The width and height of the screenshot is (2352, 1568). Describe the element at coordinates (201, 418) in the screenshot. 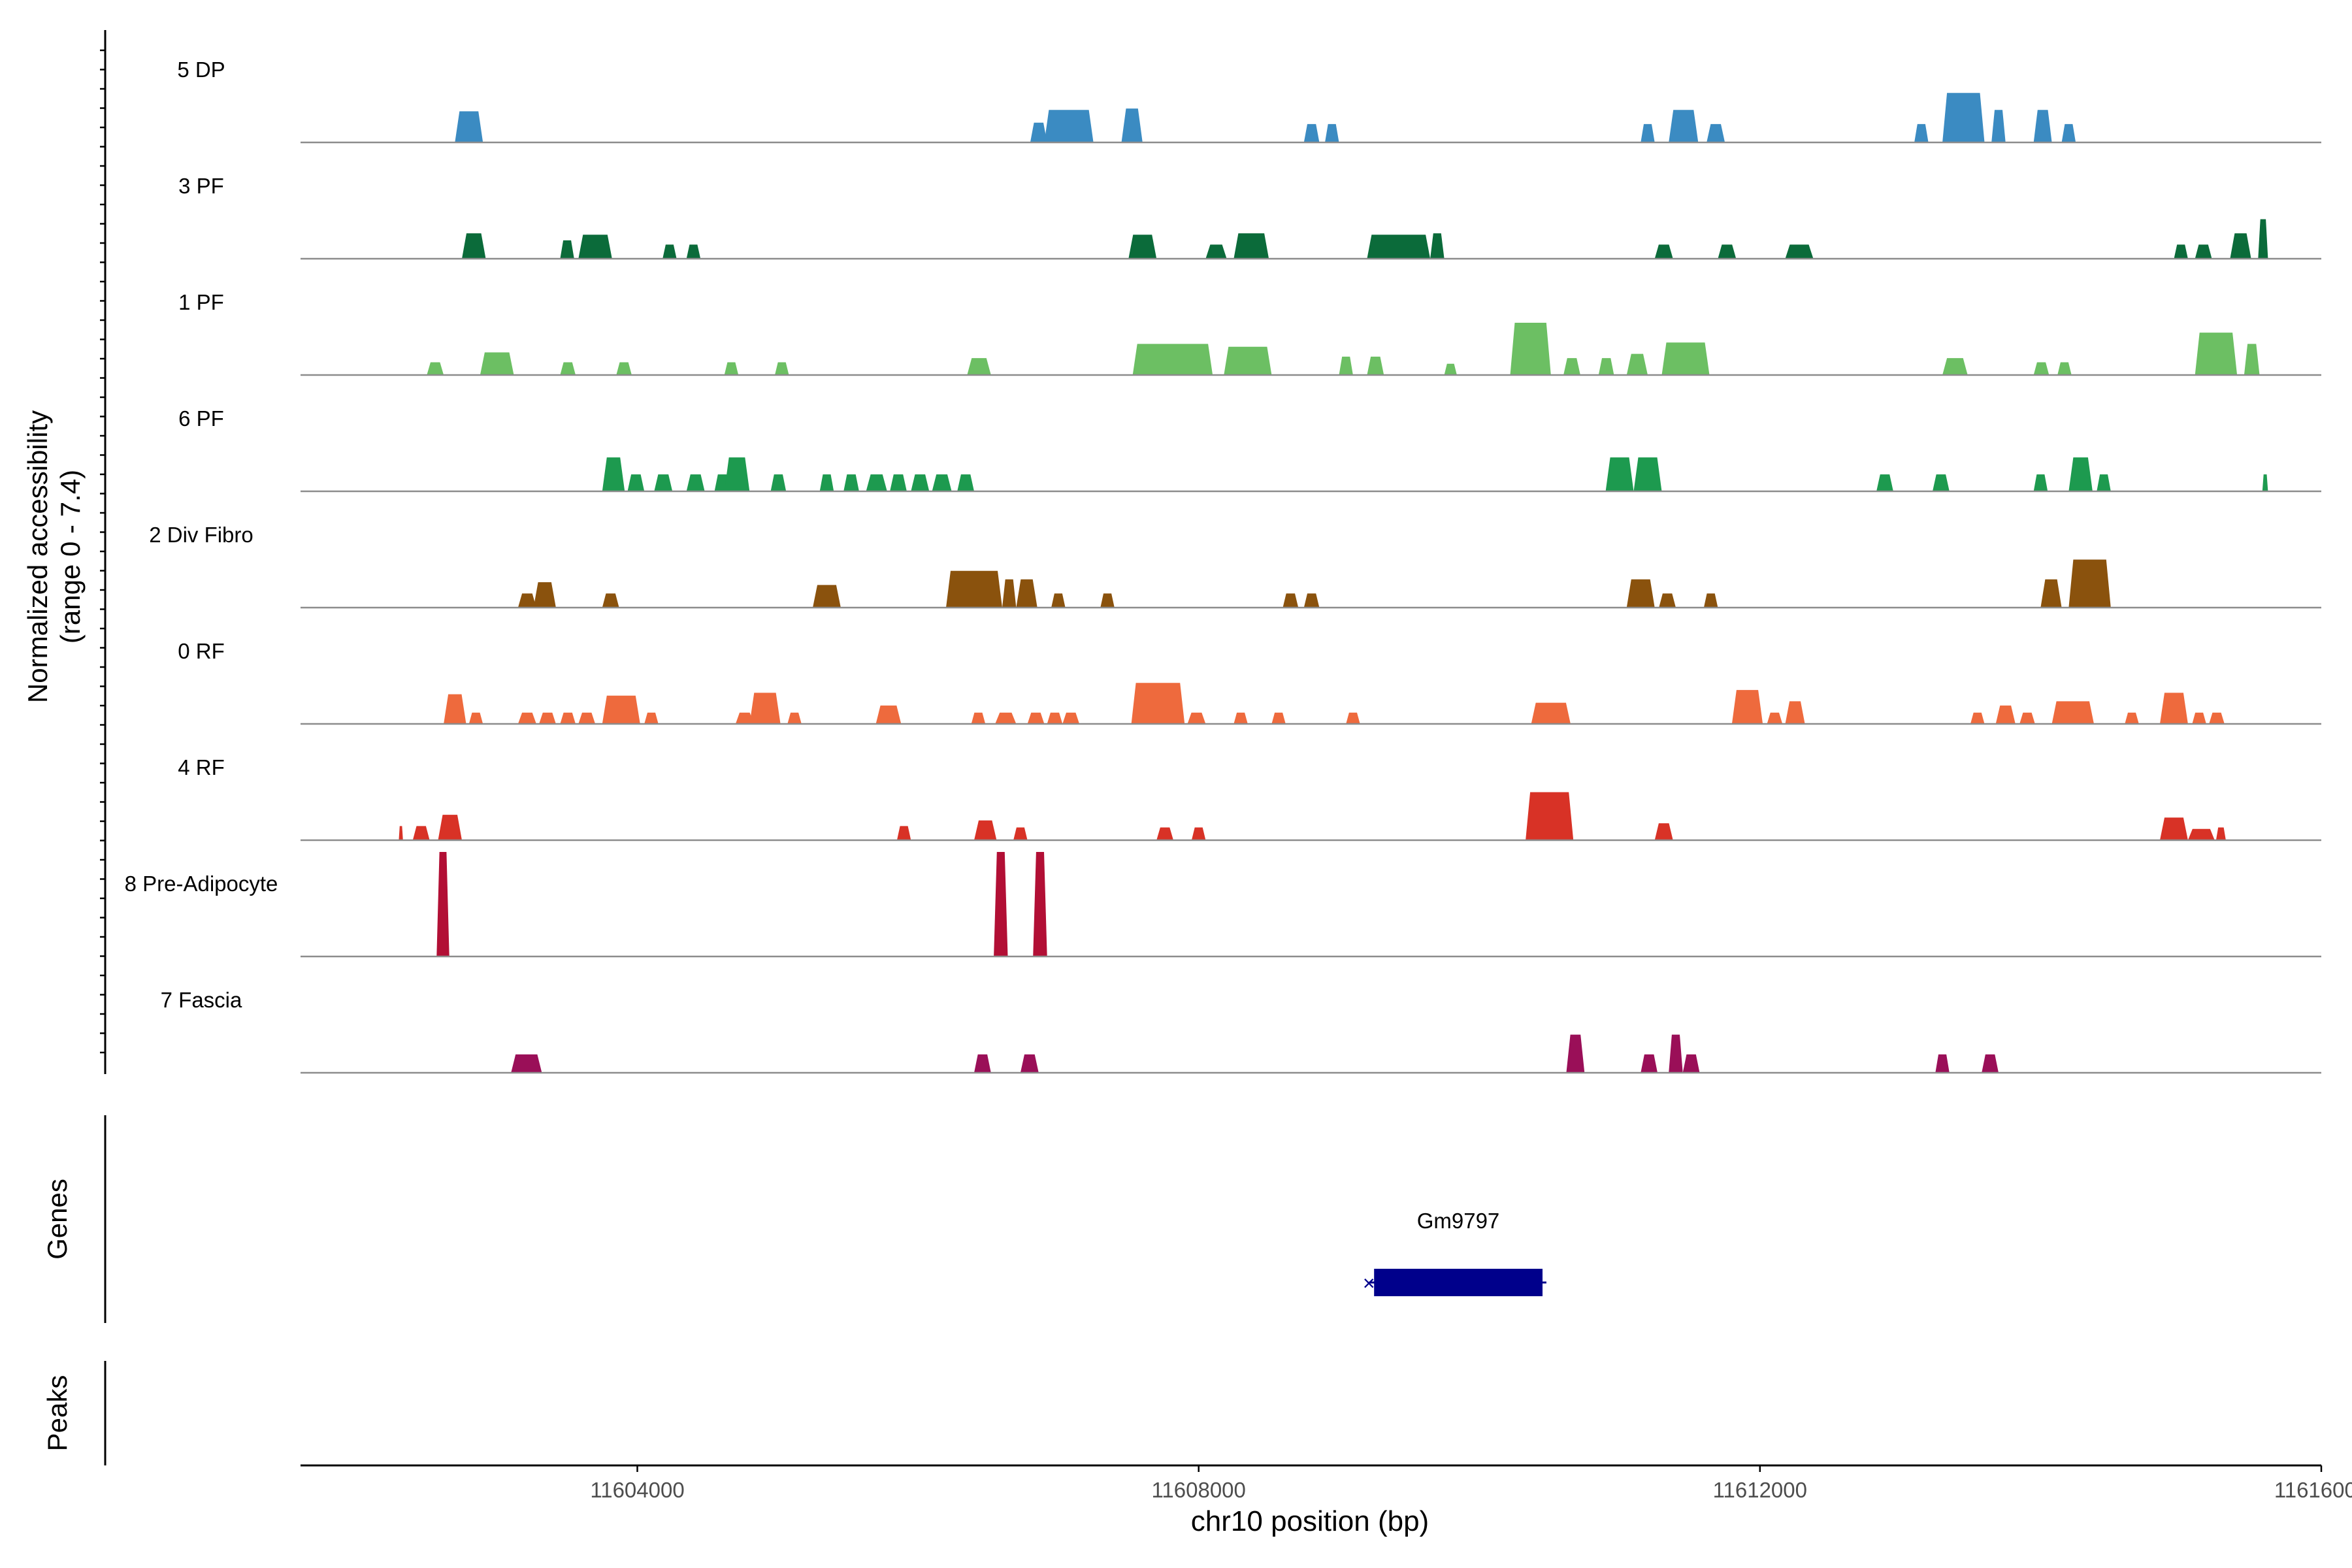

I see `track-label: 6 PF` at that location.